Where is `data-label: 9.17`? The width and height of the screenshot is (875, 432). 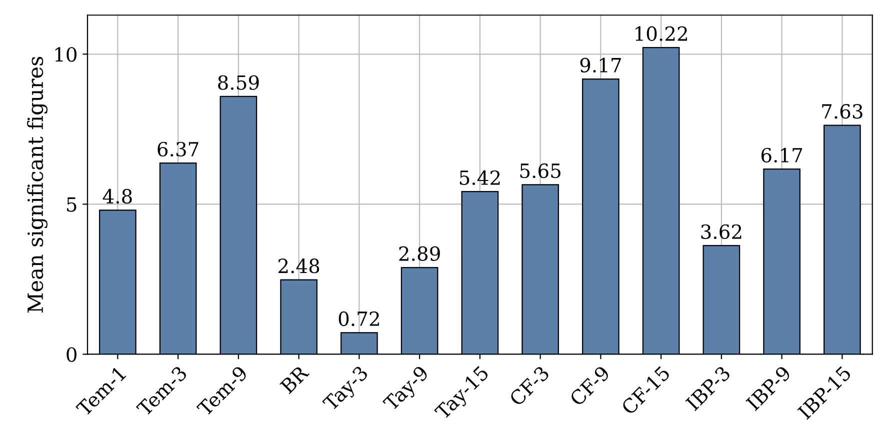
data-label: 9.17 is located at coordinates (600, 65).